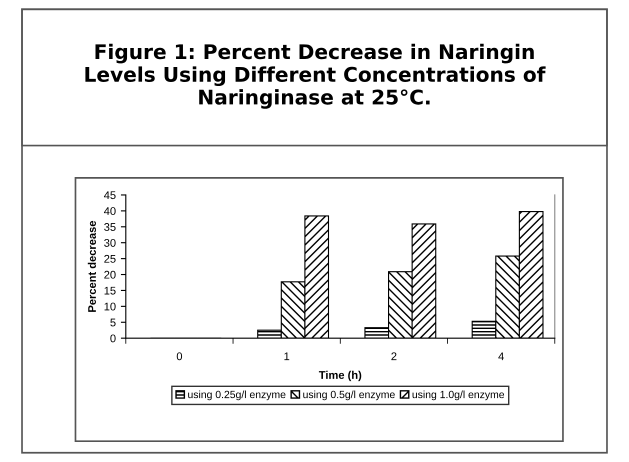 The height and width of the screenshot is (462, 629). I want to click on y-tick-label: 10, so click(110, 306).